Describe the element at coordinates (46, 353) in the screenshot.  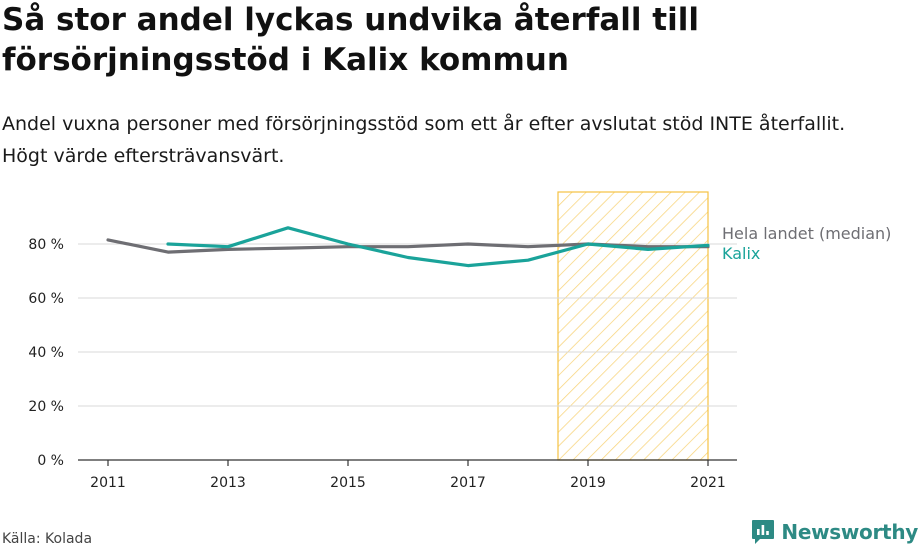
I see `y-tick-label: 40 %` at that location.